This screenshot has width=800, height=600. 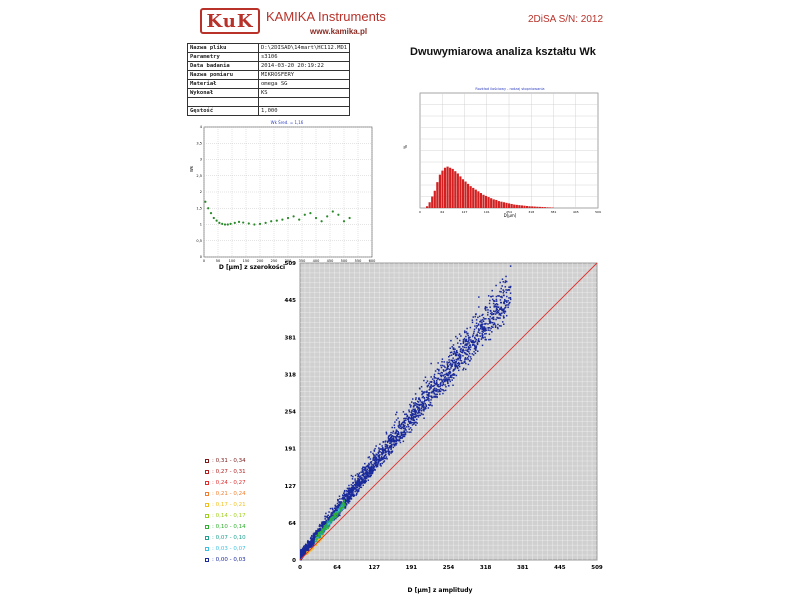 What do you see at coordinates (420, 212) in the screenshot?
I see `x-tick-label: 0` at bounding box center [420, 212].